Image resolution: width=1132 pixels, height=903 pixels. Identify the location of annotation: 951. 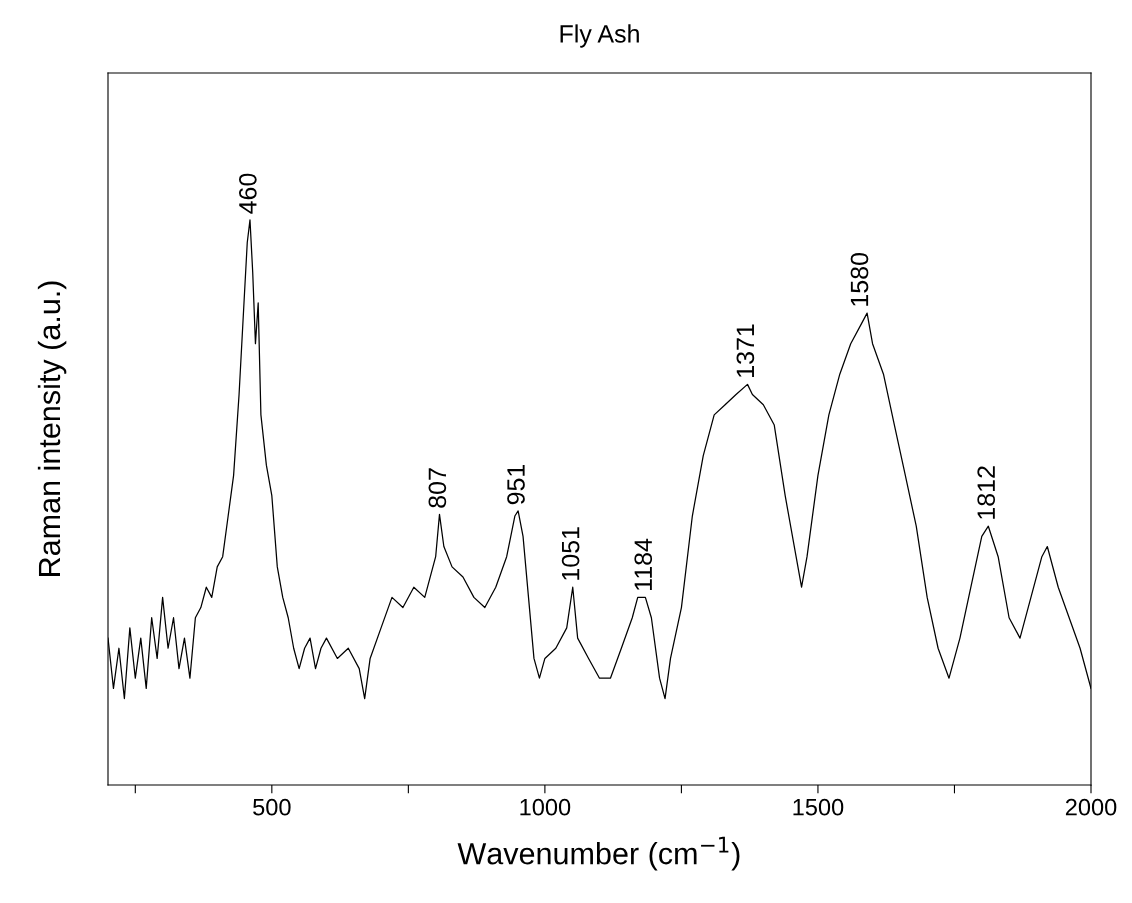
(516, 484).